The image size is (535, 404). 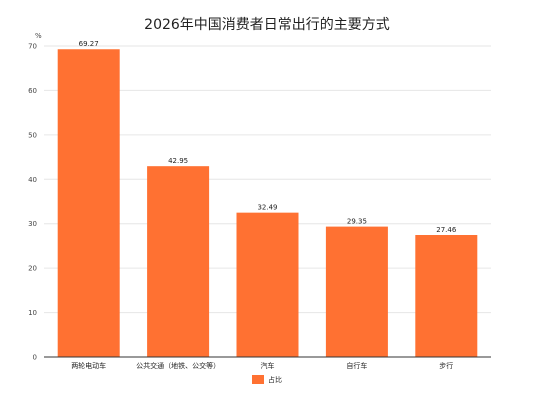 What do you see at coordinates (178, 365) in the screenshot?
I see `x-category-label: 公共交通（地铁、公交等）` at bounding box center [178, 365].